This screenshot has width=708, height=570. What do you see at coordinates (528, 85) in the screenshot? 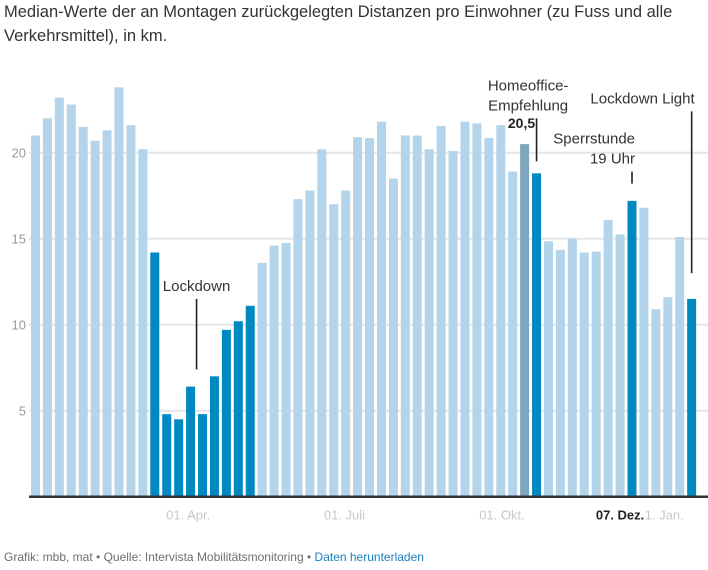
I see `annotation-label: Homeoffice-` at bounding box center [528, 85].